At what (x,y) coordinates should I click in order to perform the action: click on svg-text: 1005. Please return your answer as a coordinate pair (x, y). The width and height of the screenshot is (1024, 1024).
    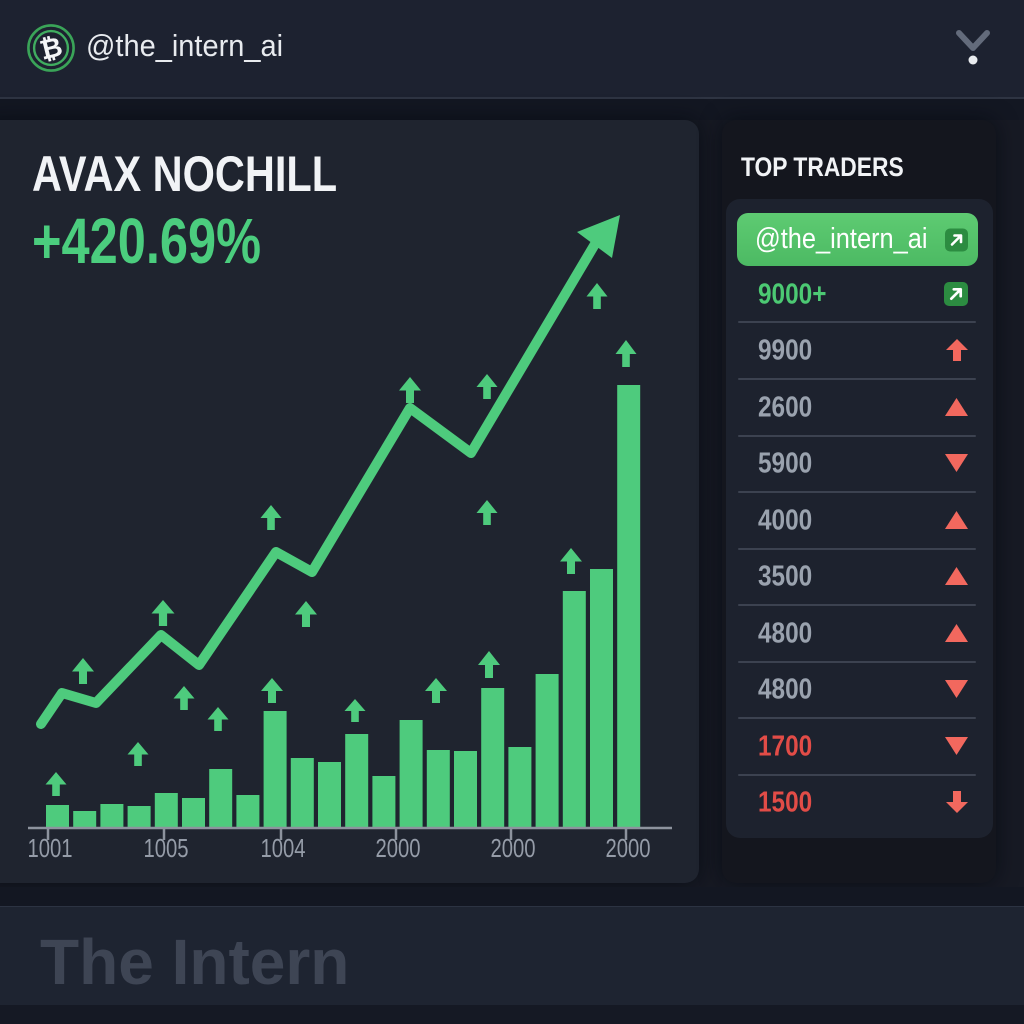
    Looking at the image, I should click on (165, 848).